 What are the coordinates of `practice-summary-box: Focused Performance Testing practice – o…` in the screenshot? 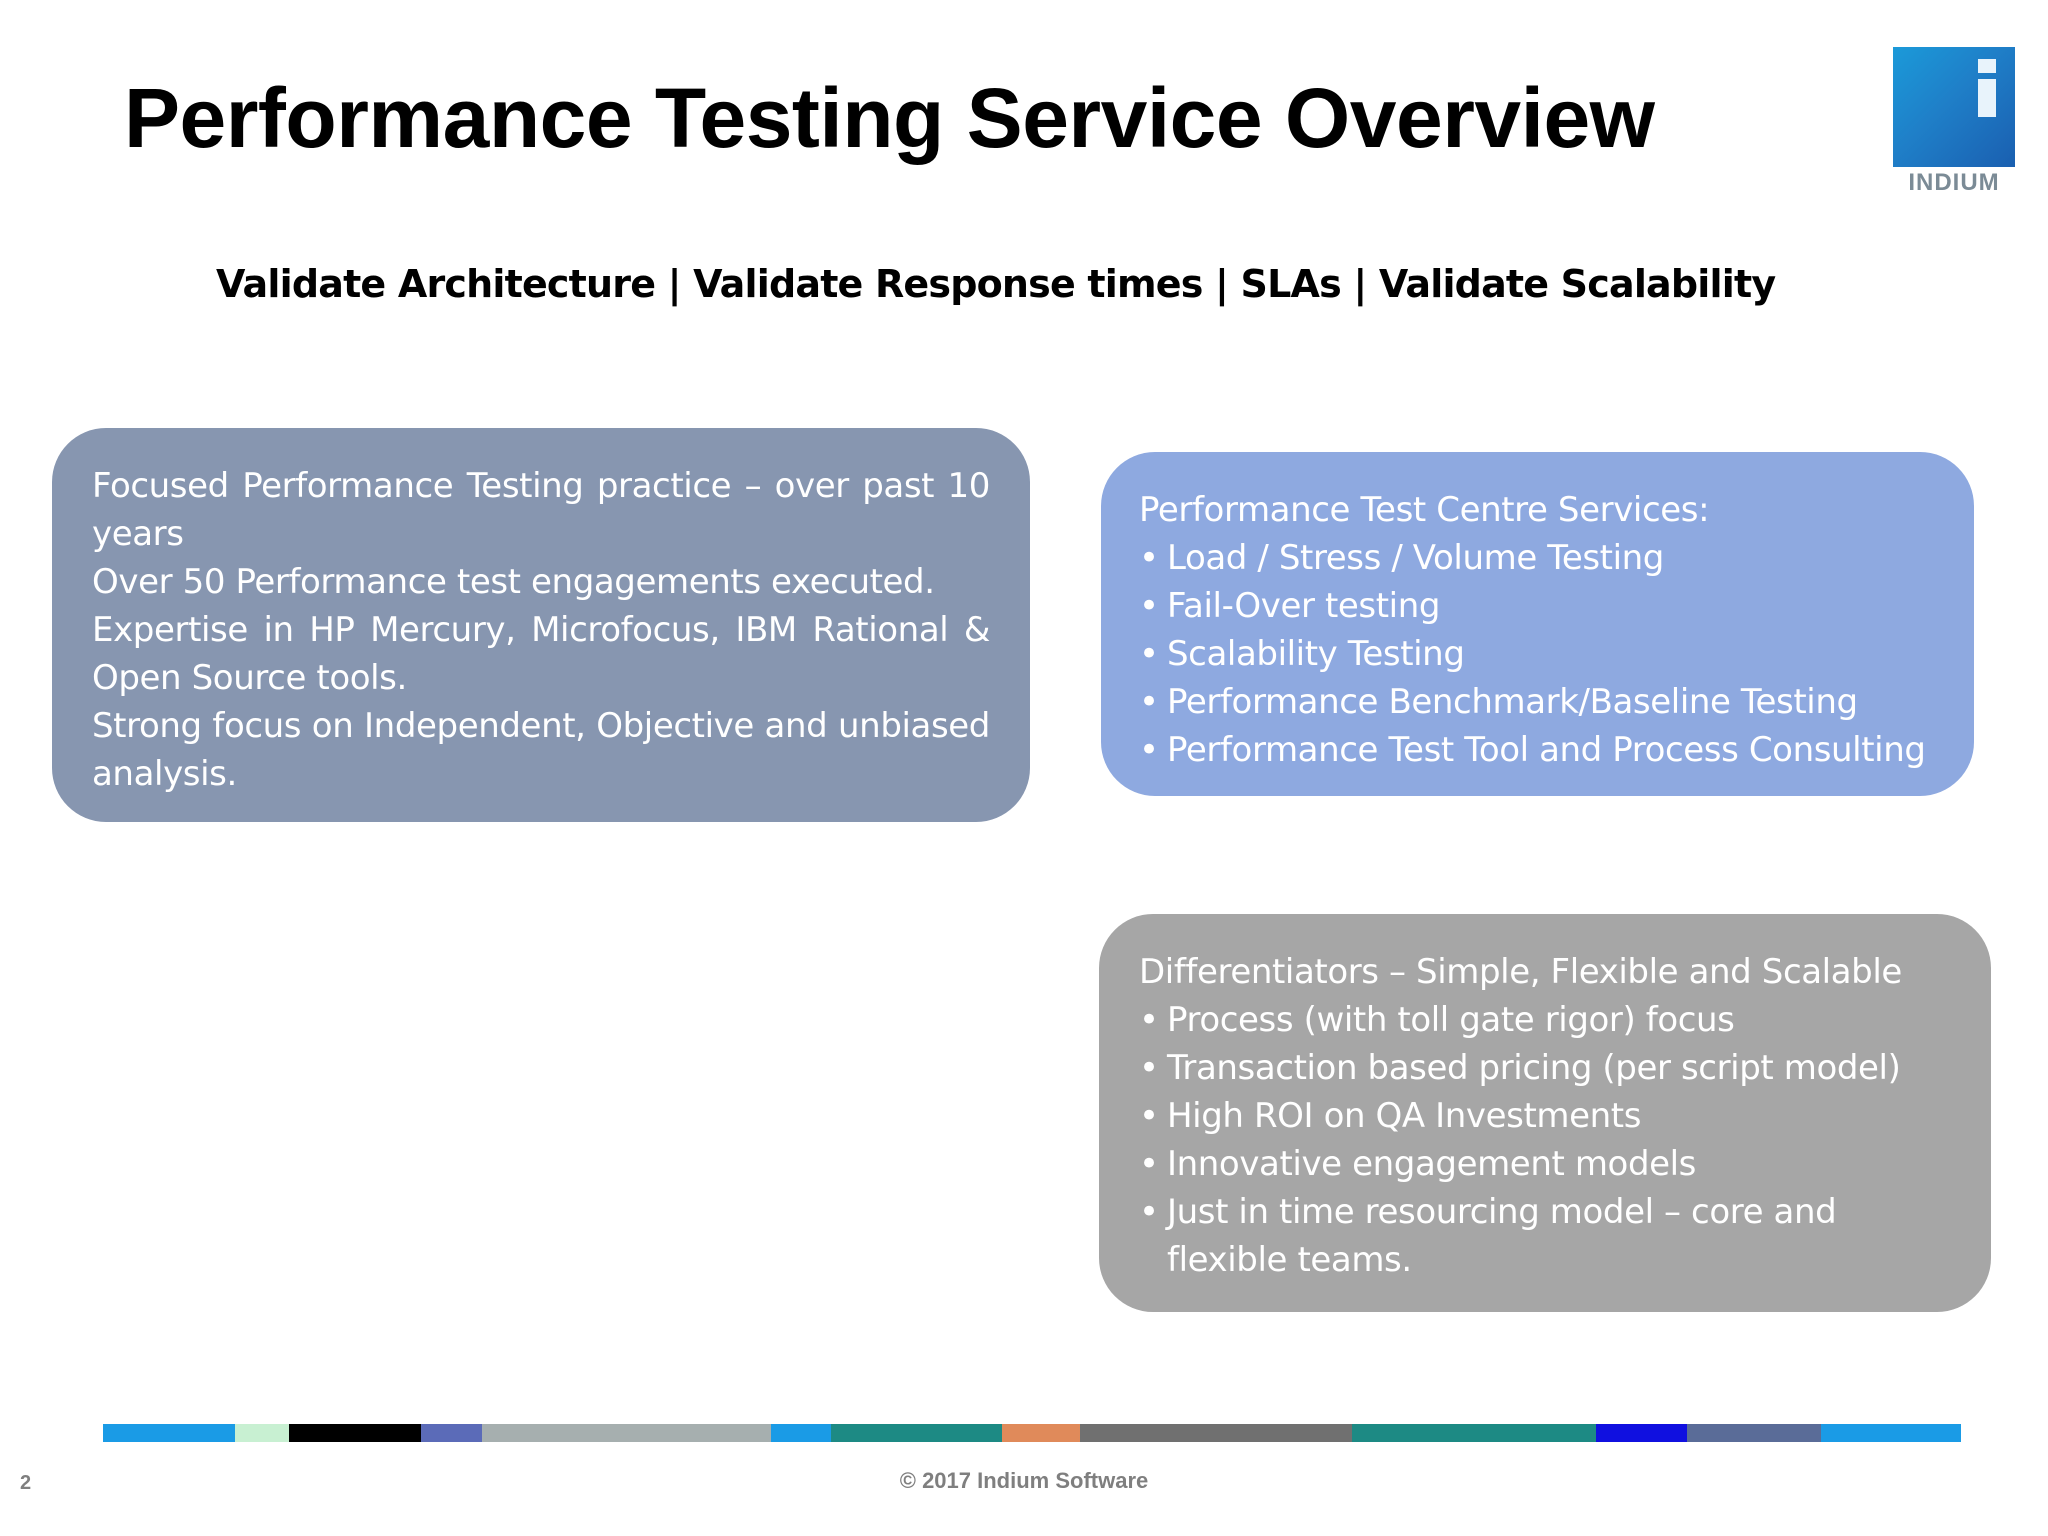 It's located at (541, 625).